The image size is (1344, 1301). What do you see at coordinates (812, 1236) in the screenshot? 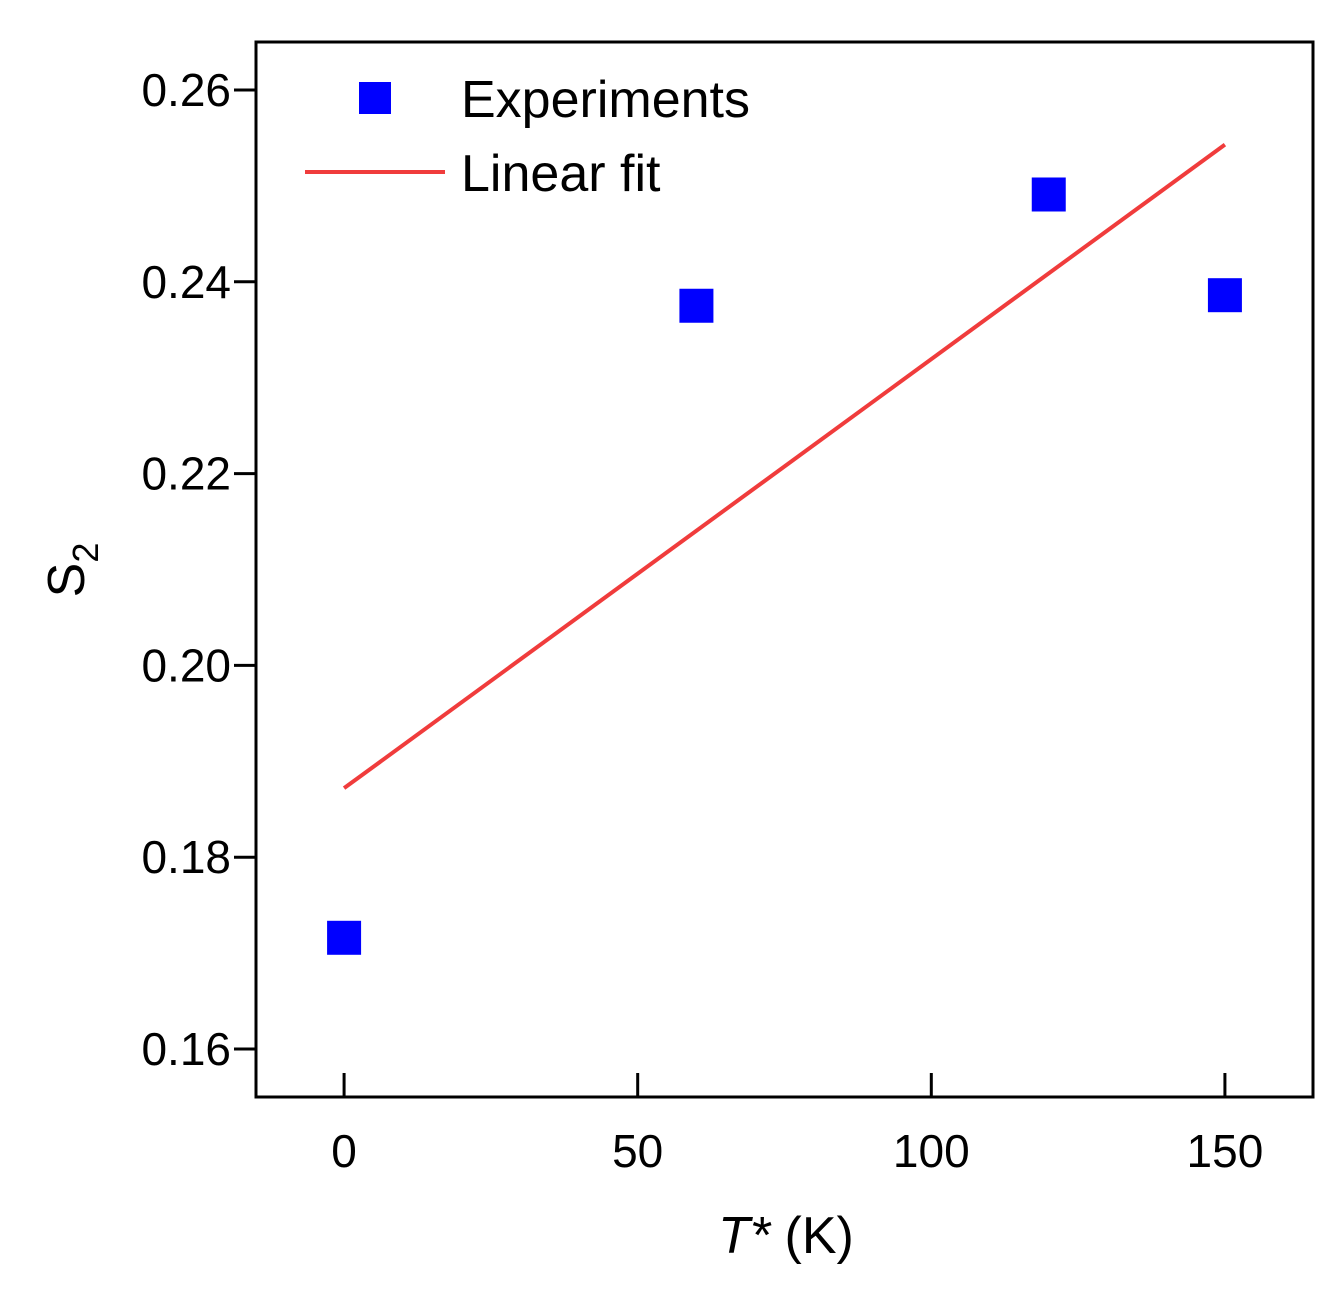
I see `x-axis-title-unit: (K)` at bounding box center [812, 1236].